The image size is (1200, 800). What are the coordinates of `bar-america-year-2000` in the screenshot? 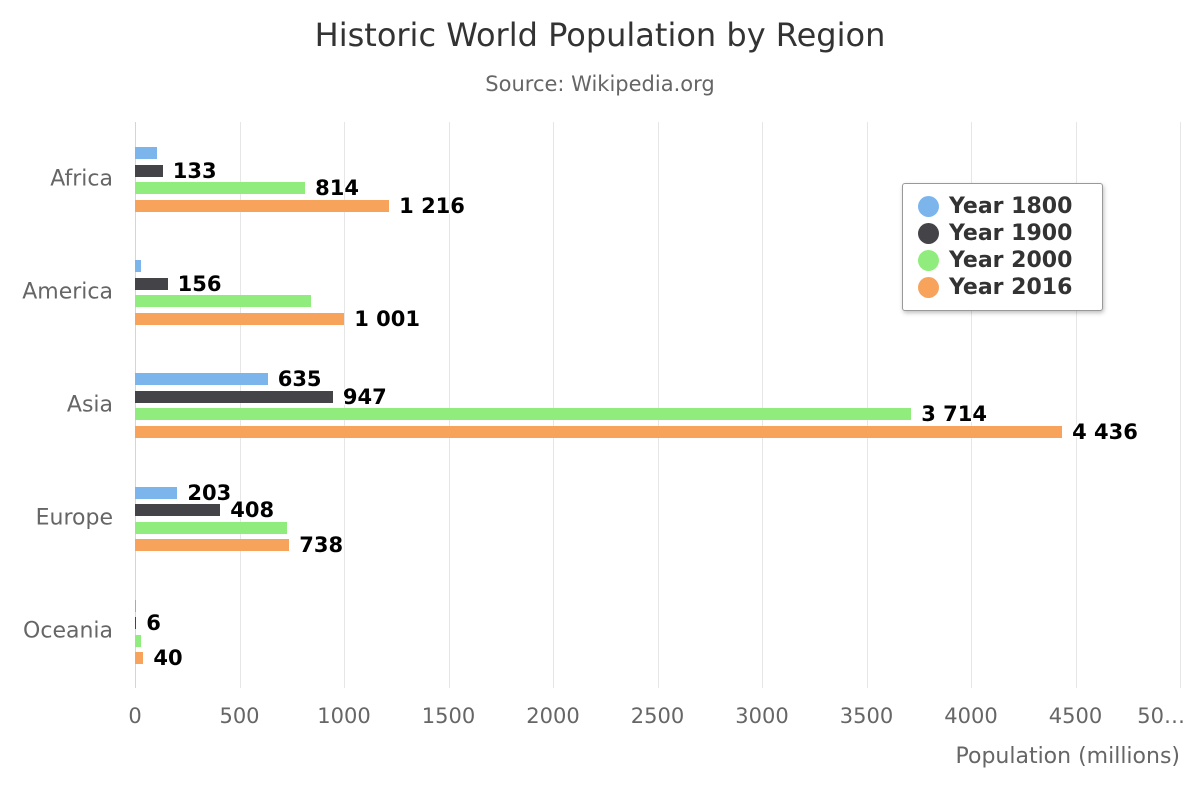 It's located at (223, 301).